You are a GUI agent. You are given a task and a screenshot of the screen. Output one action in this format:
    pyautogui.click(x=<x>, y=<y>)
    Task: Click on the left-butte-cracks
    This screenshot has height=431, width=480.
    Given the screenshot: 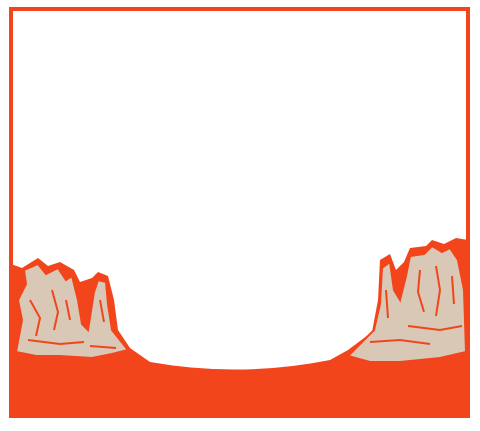 What is the action you would take?
    pyautogui.click(x=72, y=319)
    